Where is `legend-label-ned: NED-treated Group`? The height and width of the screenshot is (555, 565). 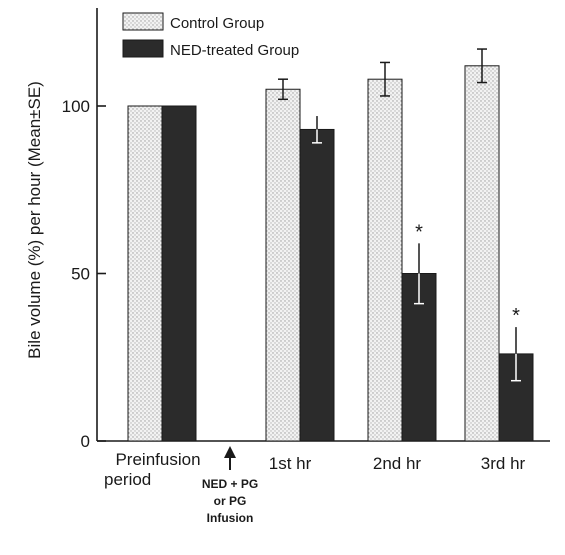 legend-label-ned: NED-treated Group is located at coordinates (234, 50).